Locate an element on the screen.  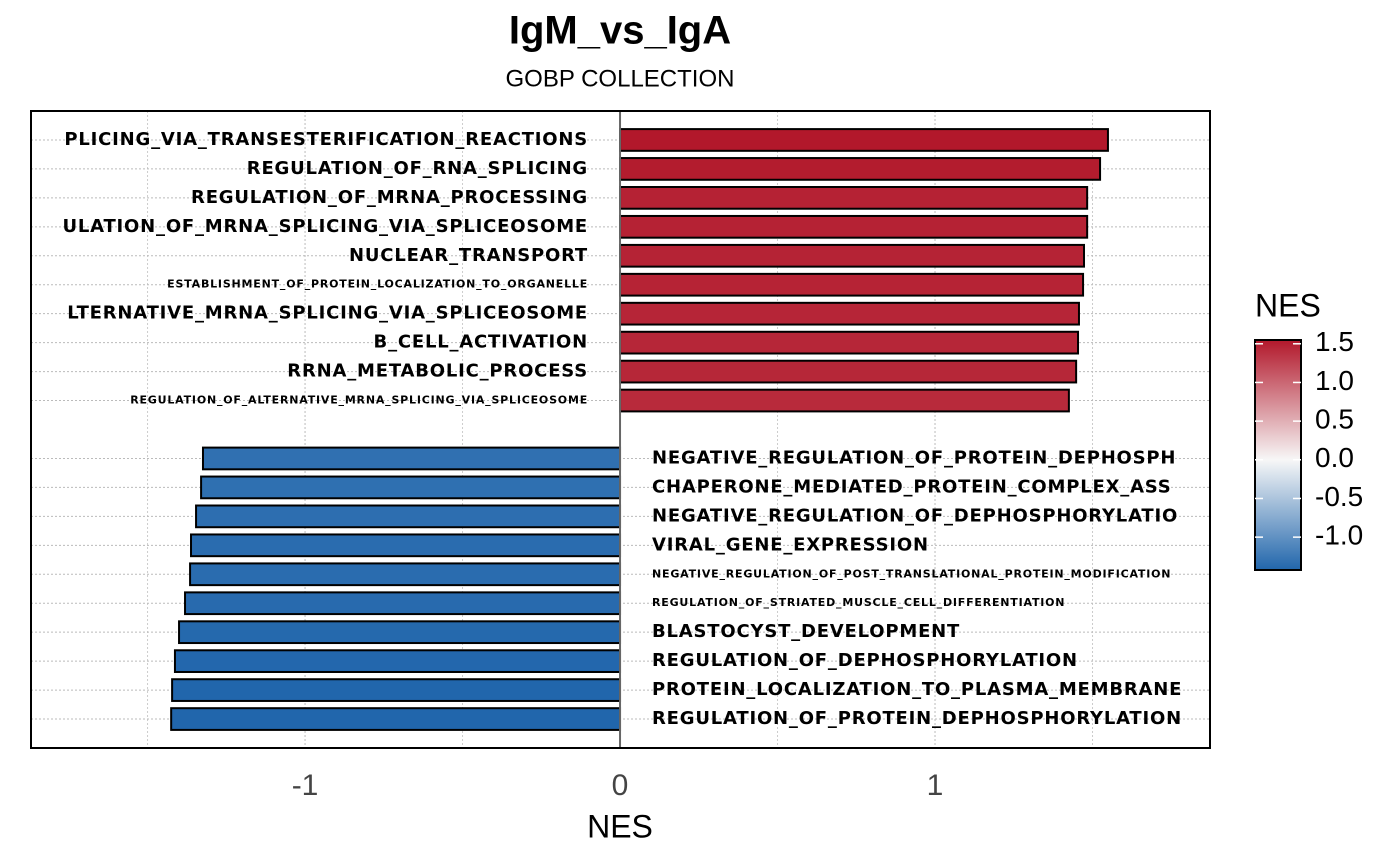
x-axis-title: NES is located at coordinates (620, 826).